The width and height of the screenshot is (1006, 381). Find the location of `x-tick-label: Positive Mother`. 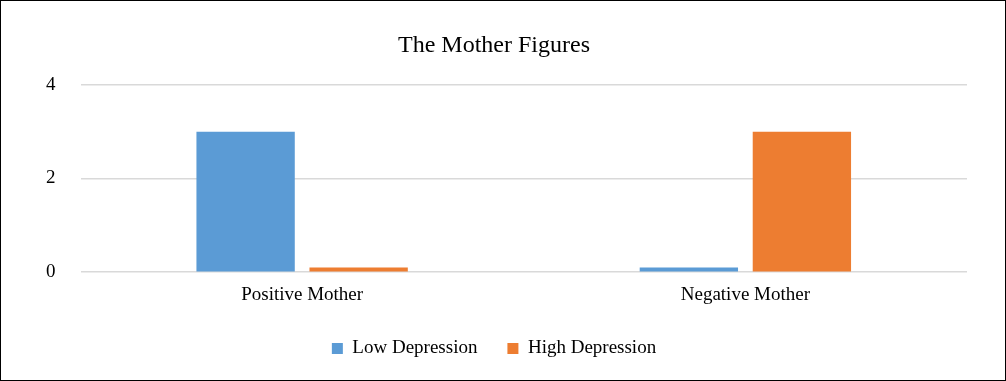

x-tick-label: Positive Mother is located at coordinates (302, 293).